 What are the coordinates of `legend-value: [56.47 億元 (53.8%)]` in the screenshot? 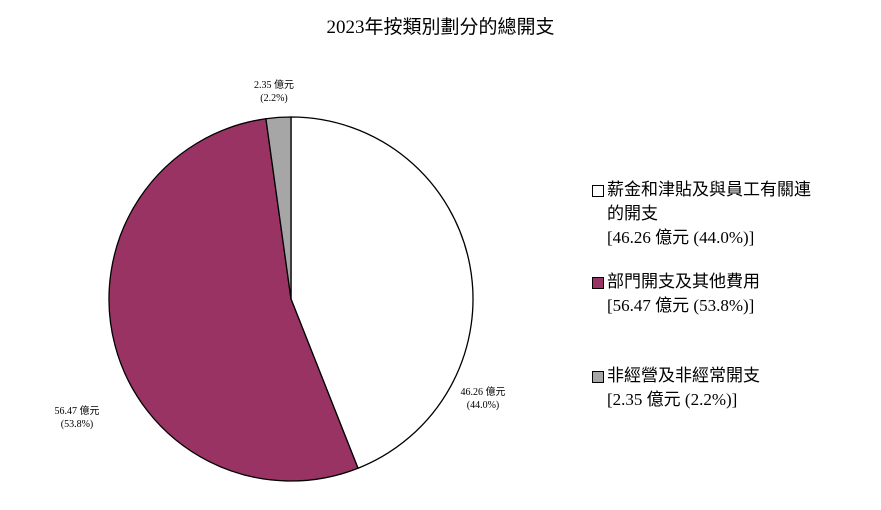 It's located at (681, 305).